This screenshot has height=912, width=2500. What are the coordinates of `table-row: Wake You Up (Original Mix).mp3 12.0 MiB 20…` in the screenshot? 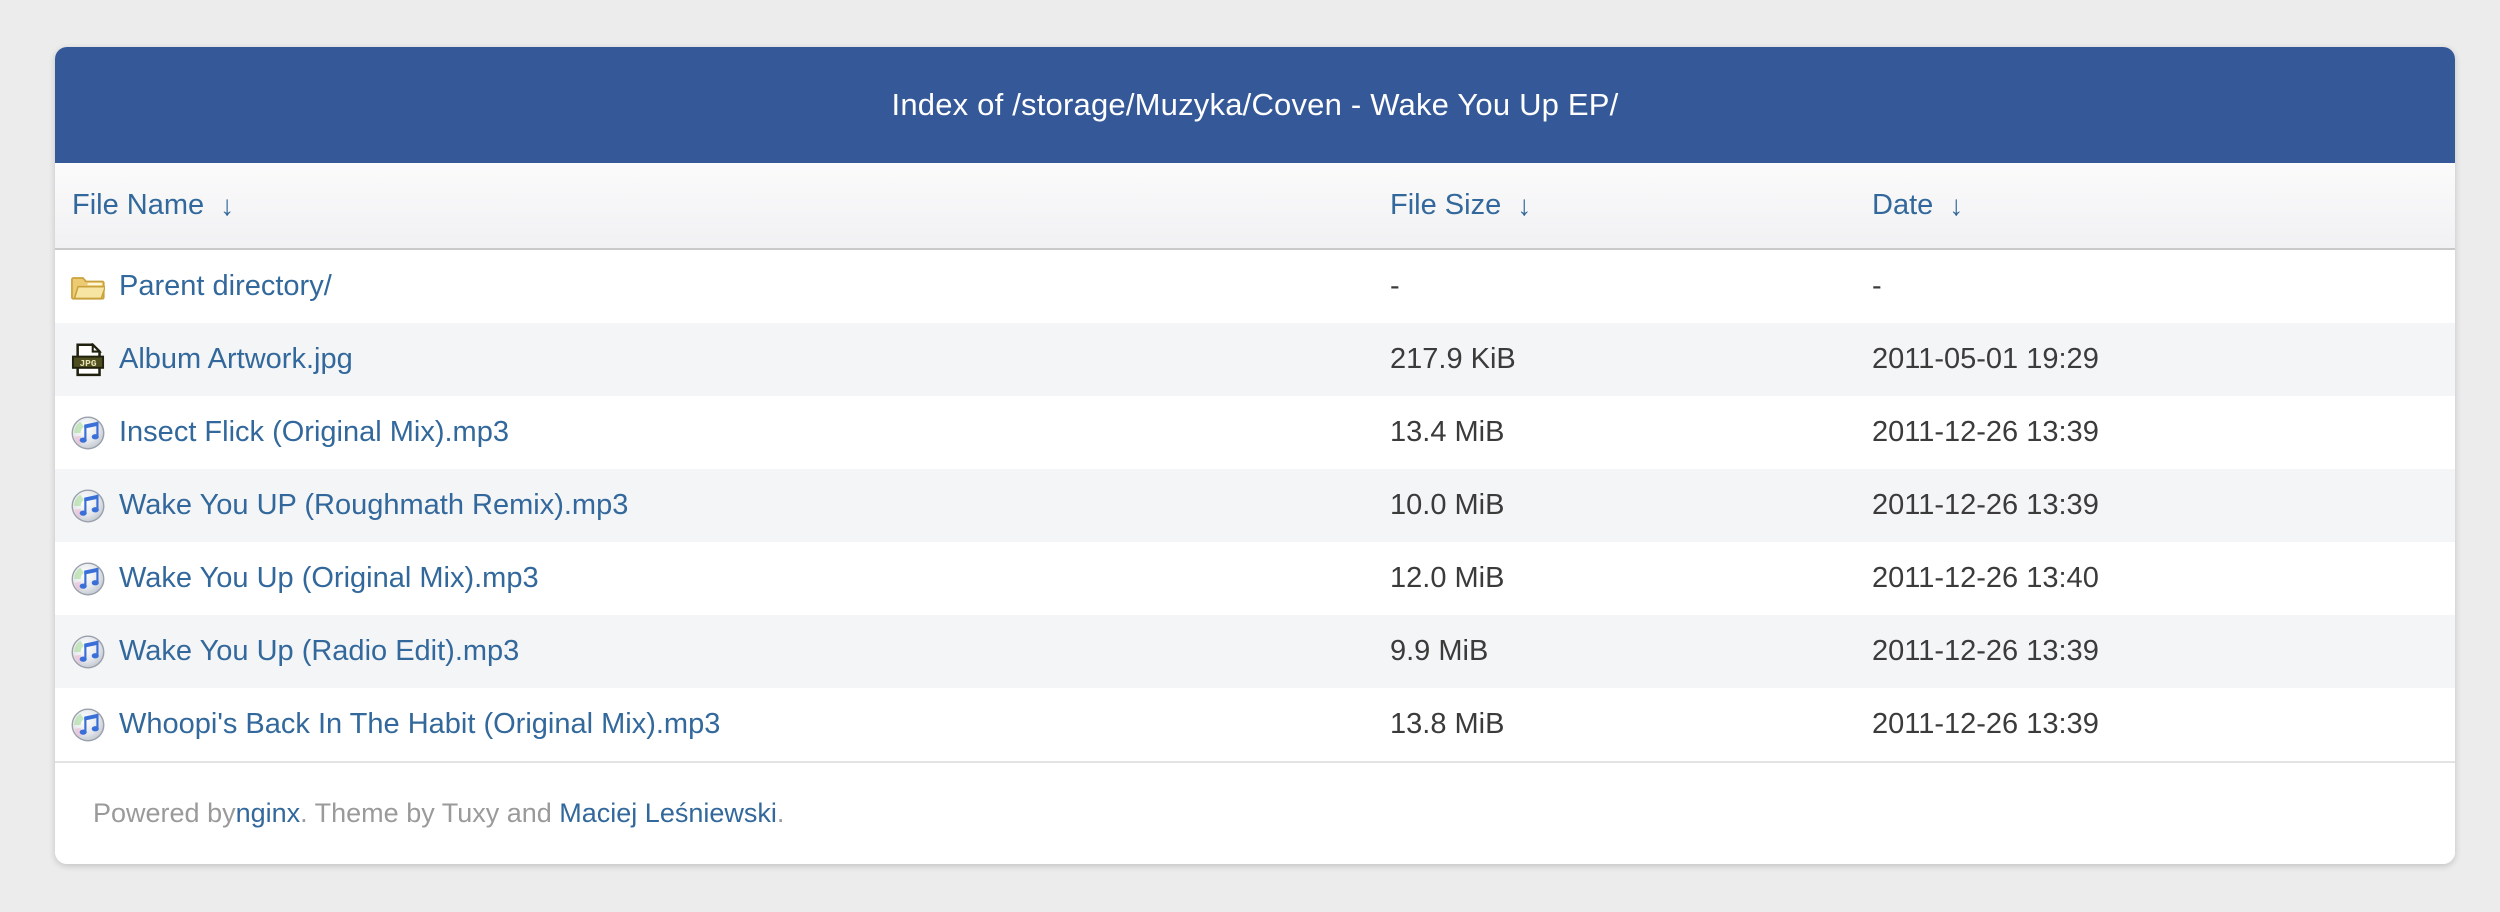 It's located at (1255, 578).